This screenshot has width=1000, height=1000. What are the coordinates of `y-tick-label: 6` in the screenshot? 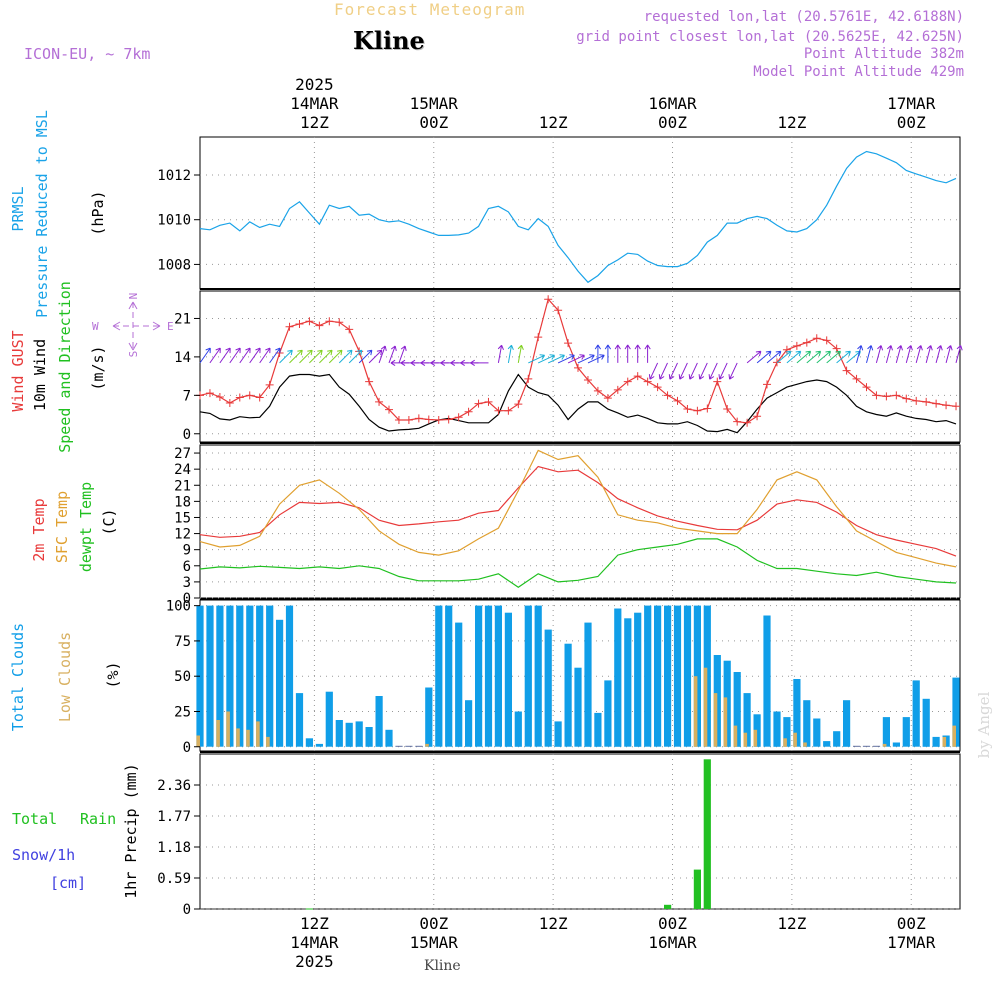 It's located at (187, 567).